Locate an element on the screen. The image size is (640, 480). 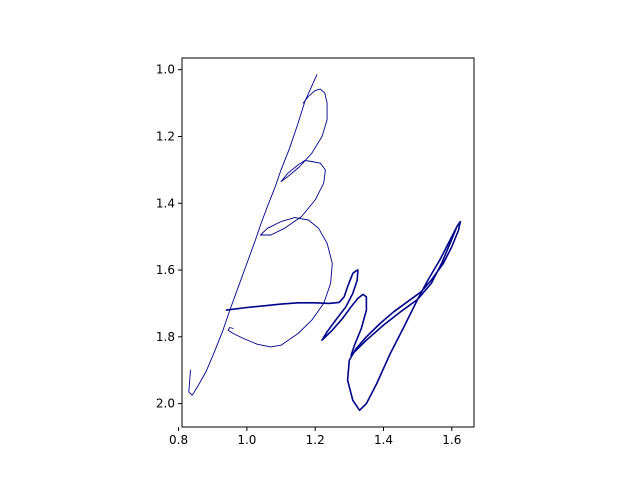
x-tick-label: 1.0 is located at coordinates (246, 440).